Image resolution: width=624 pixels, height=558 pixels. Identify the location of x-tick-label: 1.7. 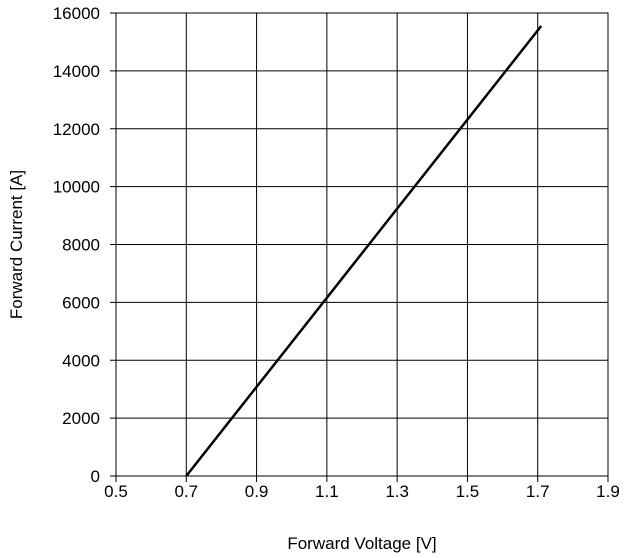
(538, 491).